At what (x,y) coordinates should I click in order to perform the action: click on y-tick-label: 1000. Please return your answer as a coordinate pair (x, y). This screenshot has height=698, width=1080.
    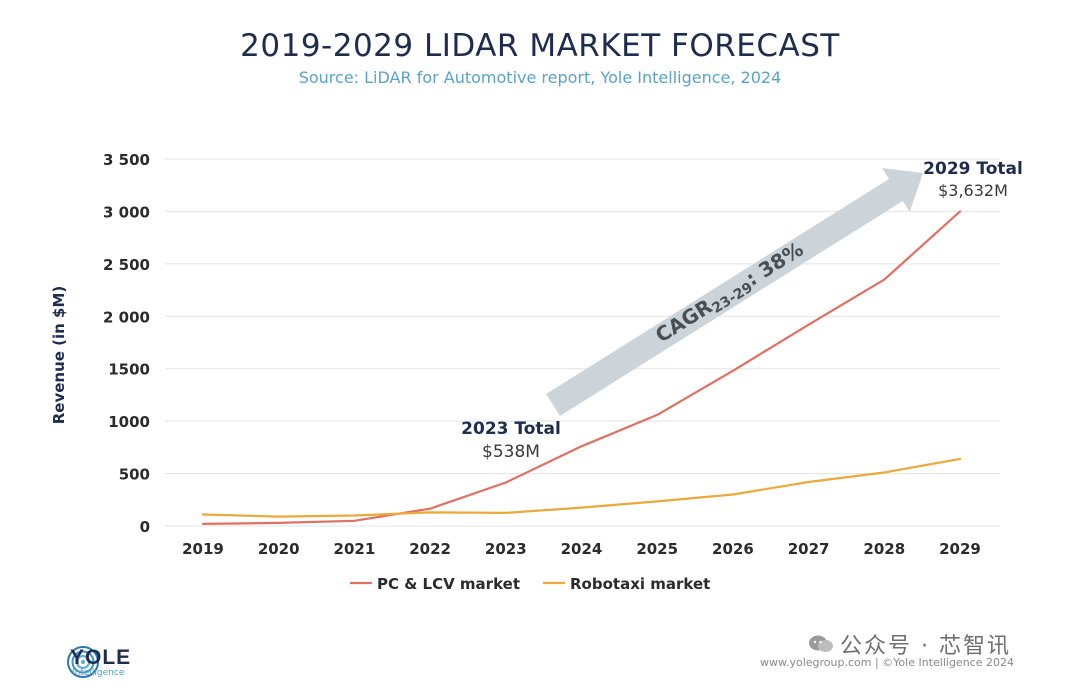
    Looking at the image, I should click on (129, 422).